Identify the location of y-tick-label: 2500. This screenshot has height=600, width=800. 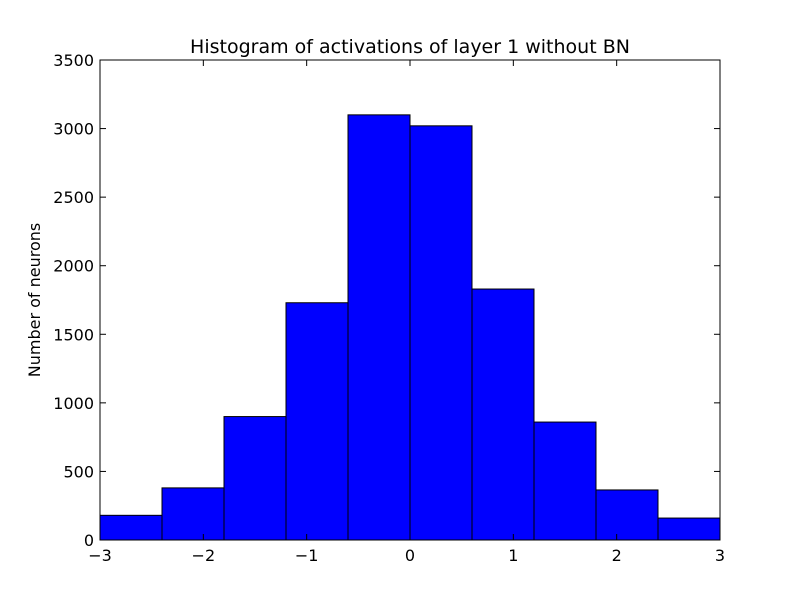
(73, 197).